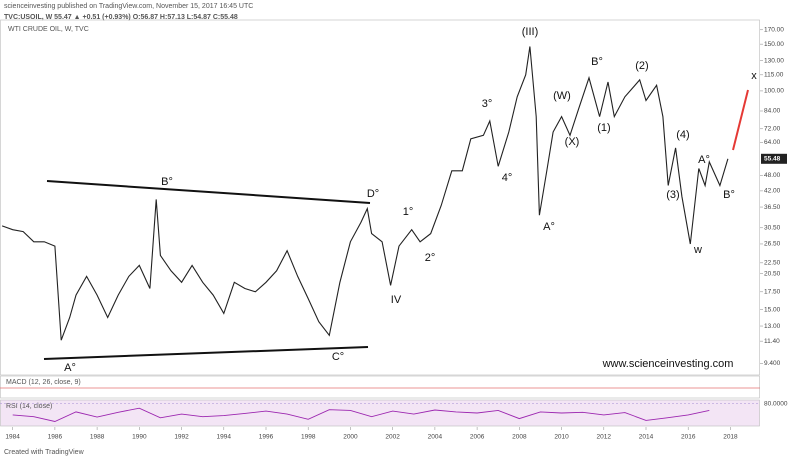  Describe the element at coordinates (772, 244) in the screenshot. I see `y-tick-label: 26.50` at that location.